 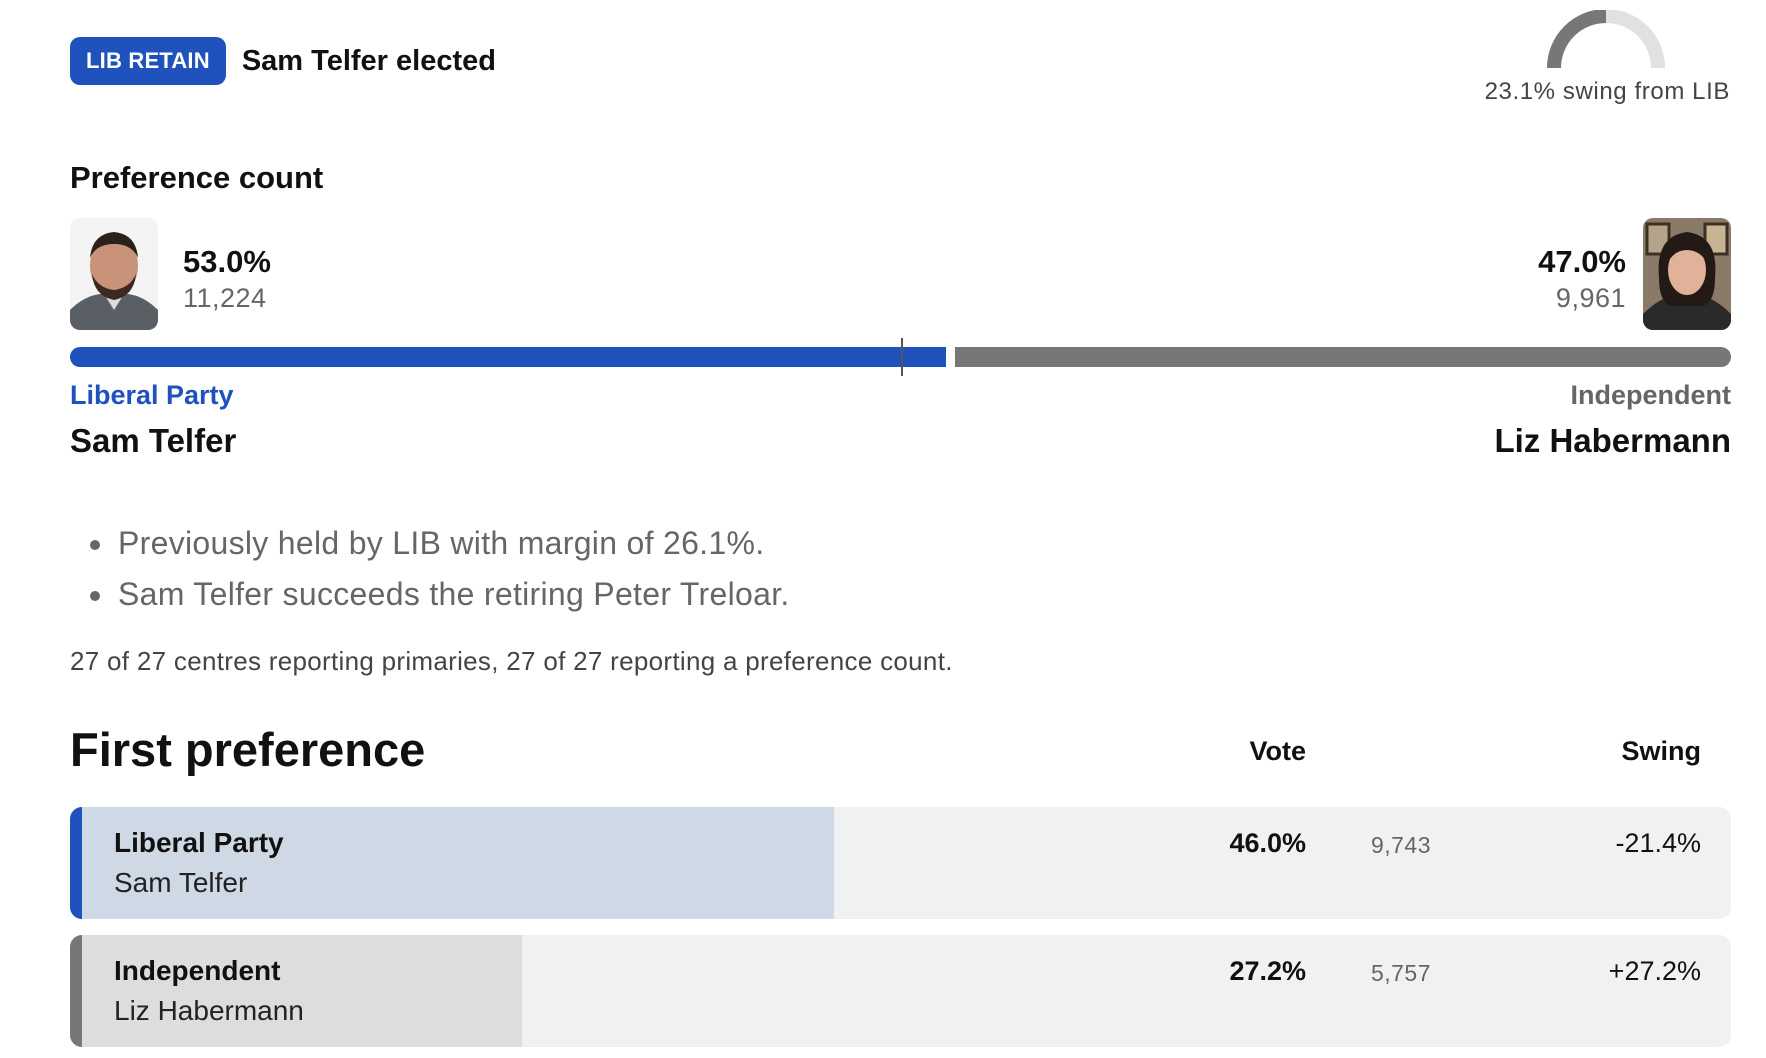 What do you see at coordinates (1661, 751) in the screenshot?
I see `column-header-swing: Swing` at bounding box center [1661, 751].